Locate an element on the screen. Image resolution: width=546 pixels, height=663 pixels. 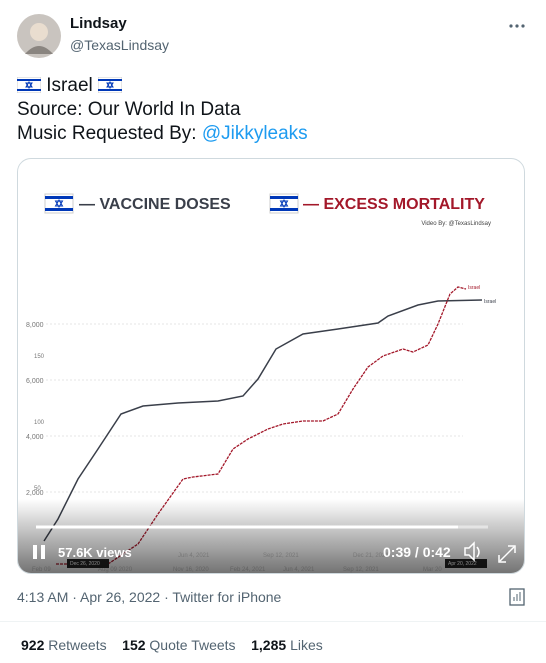
fullscreen-button is located at coordinates (507, 554).